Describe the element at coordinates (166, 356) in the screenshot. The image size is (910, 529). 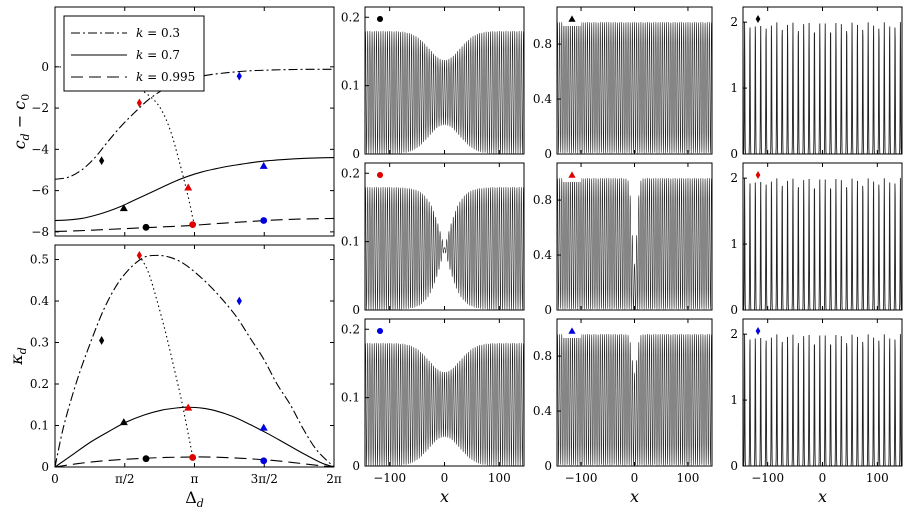
I see `series-dotted` at that location.